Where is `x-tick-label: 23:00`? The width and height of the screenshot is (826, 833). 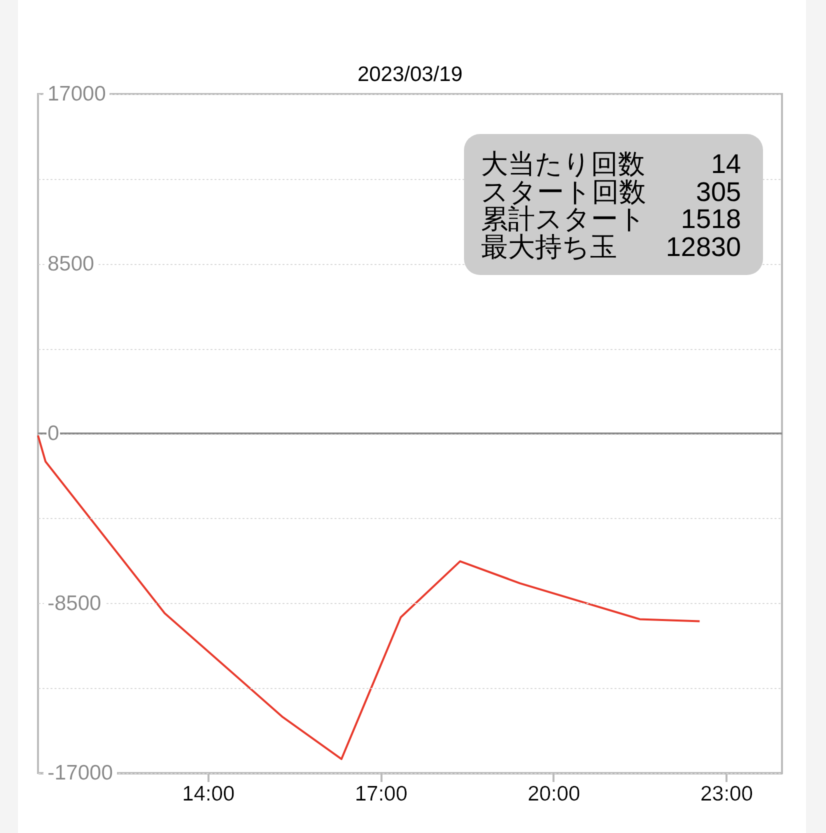
x-tick-label: 23:00 is located at coordinates (726, 794).